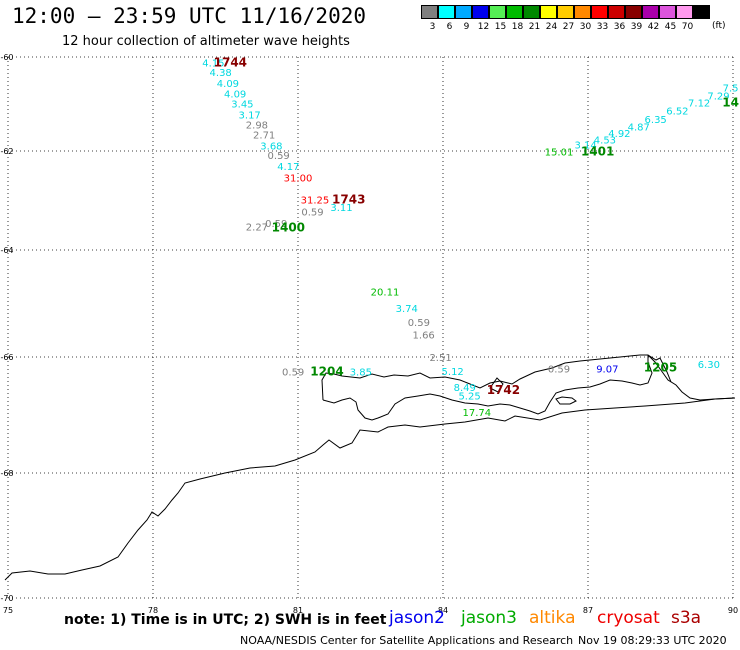  Describe the element at coordinates (440, 358) in the screenshot. I see `wave-height-value: 2.51` at that location.